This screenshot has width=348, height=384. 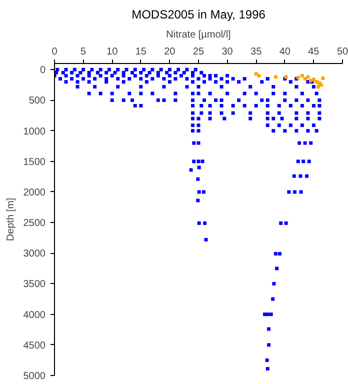 I want to click on y-tick-label: 3500, so click(x=34, y=284).